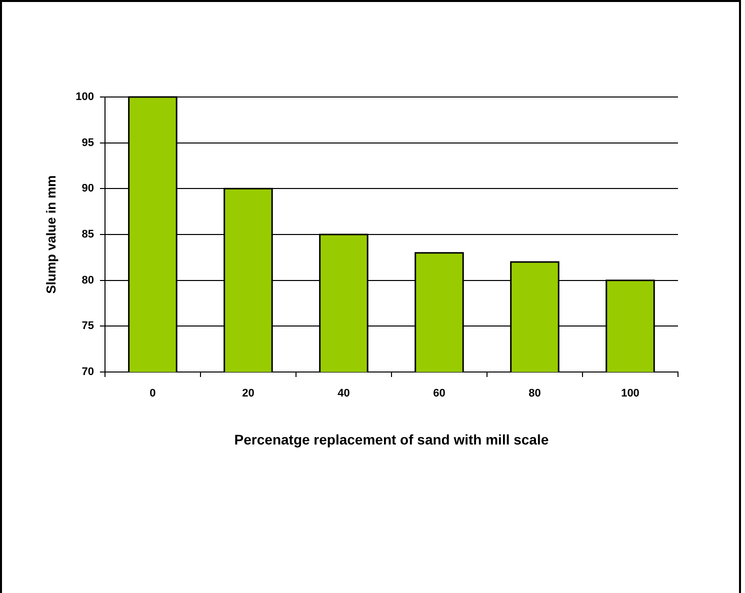  Describe the element at coordinates (248, 394) in the screenshot. I see `x-tick-label: 20` at that location.